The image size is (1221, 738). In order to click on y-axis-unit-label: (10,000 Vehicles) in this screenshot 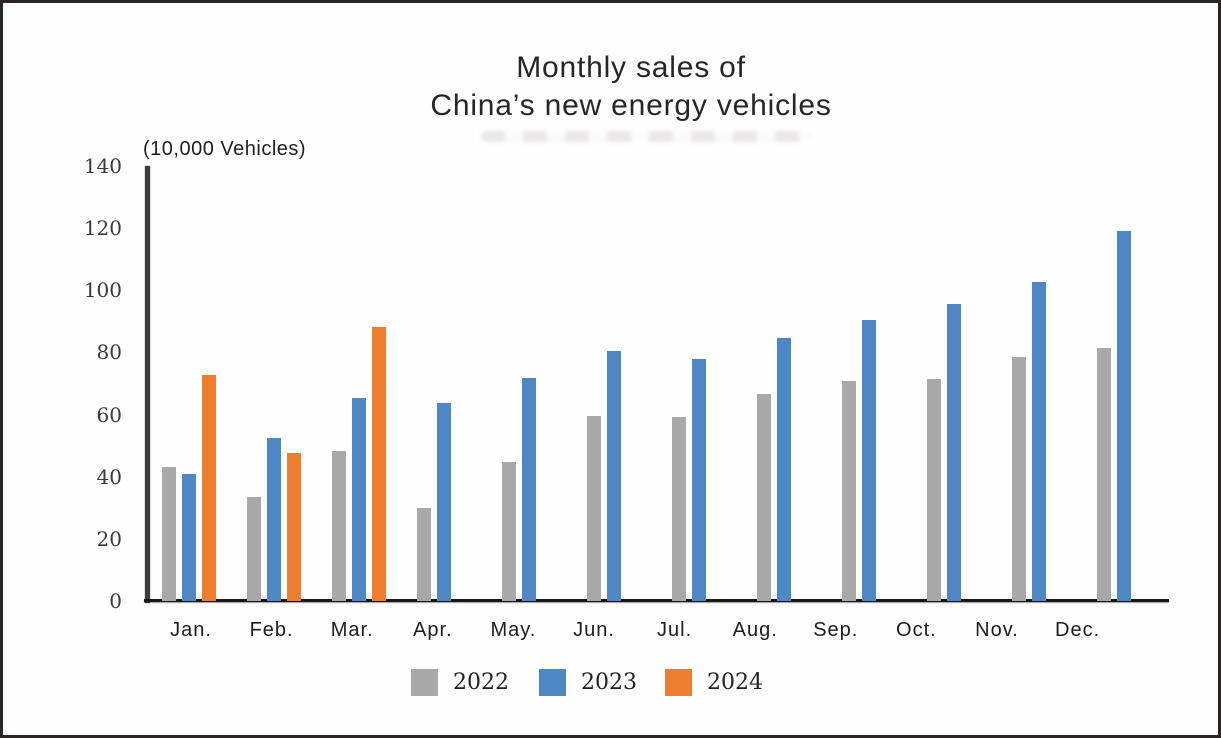, I will do `click(225, 149)`.